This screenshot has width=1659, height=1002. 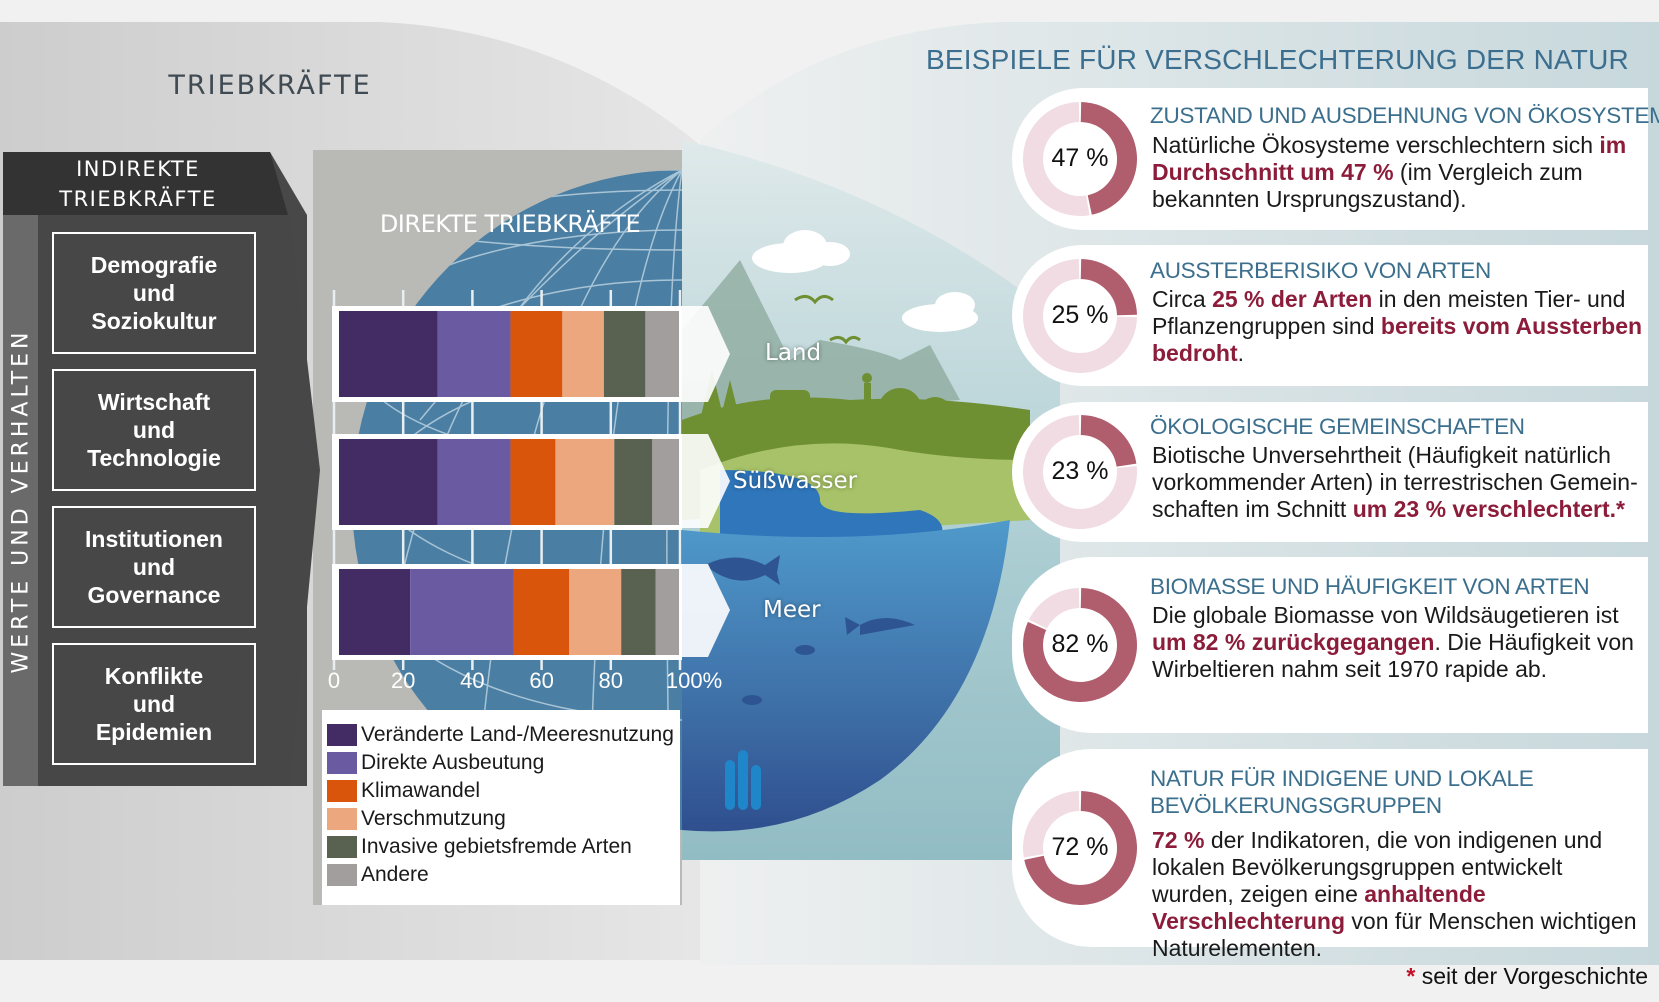 I want to click on highlight-text: bereits vom Aussterben bedroht, so click(x=1397, y=339).